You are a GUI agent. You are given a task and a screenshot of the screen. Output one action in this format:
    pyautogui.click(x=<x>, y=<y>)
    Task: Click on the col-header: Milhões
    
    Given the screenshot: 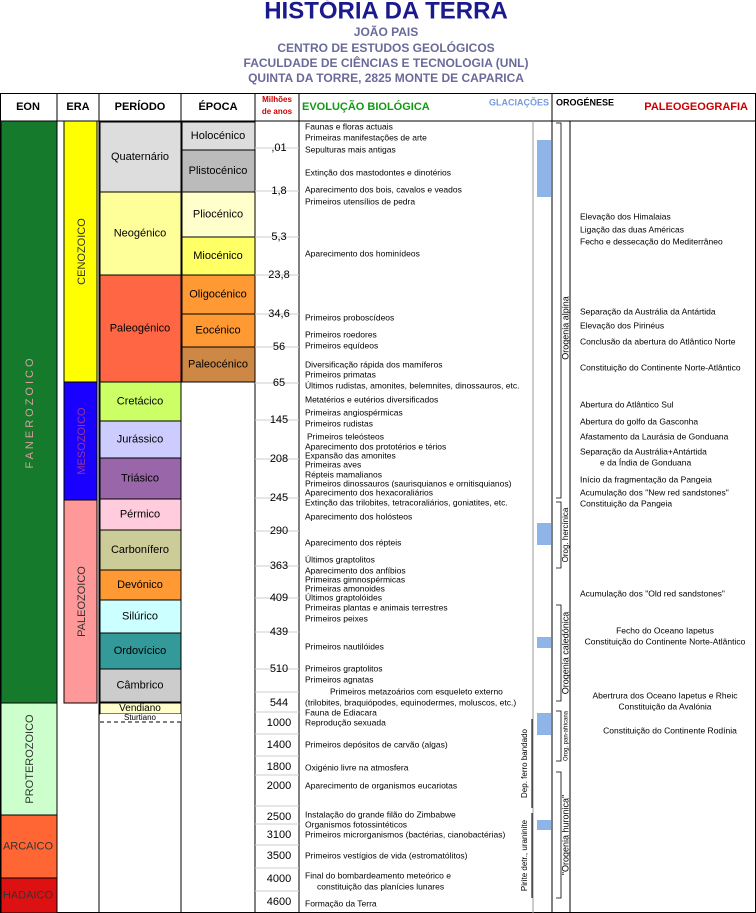 What is the action you would take?
    pyautogui.click(x=277, y=99)
    